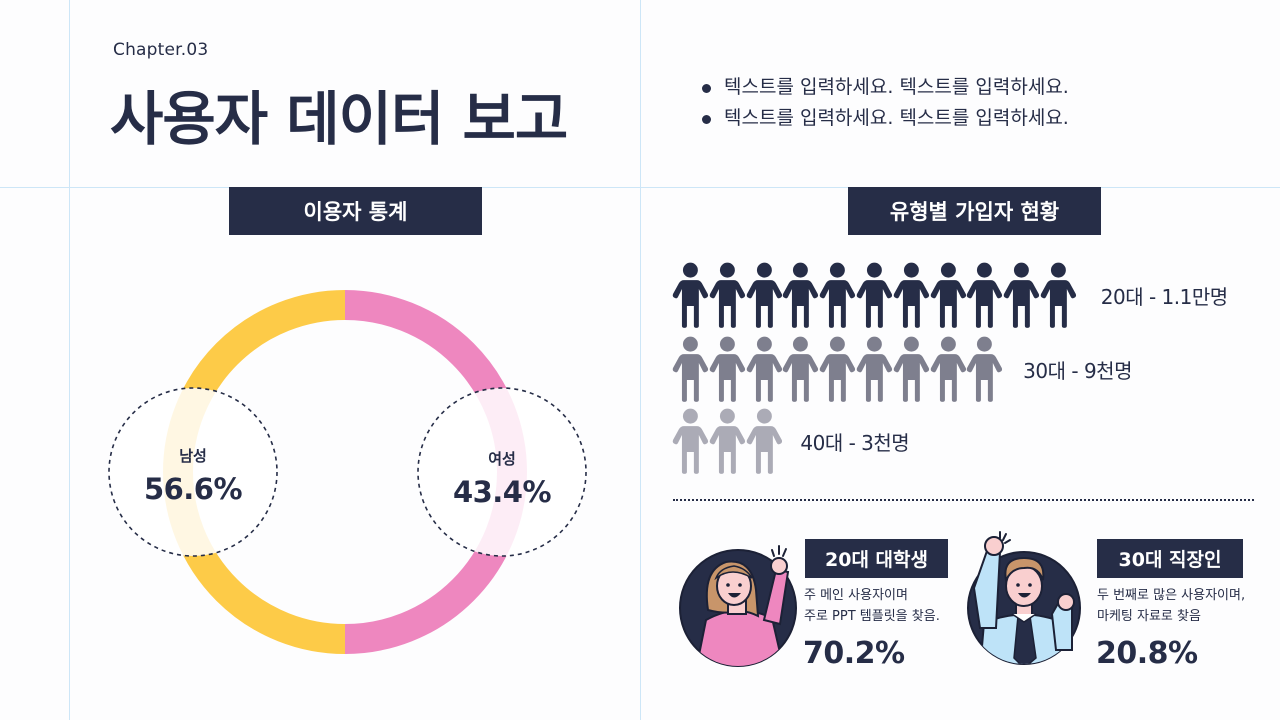 The width and height of the screenshot is (1280, 720). Describe the element at coordinates (1171, 606) in the screenshot. I see `profile-description: 두 번째로 많은 사용자이며, 마케팅 자료로 찾음` at that location.